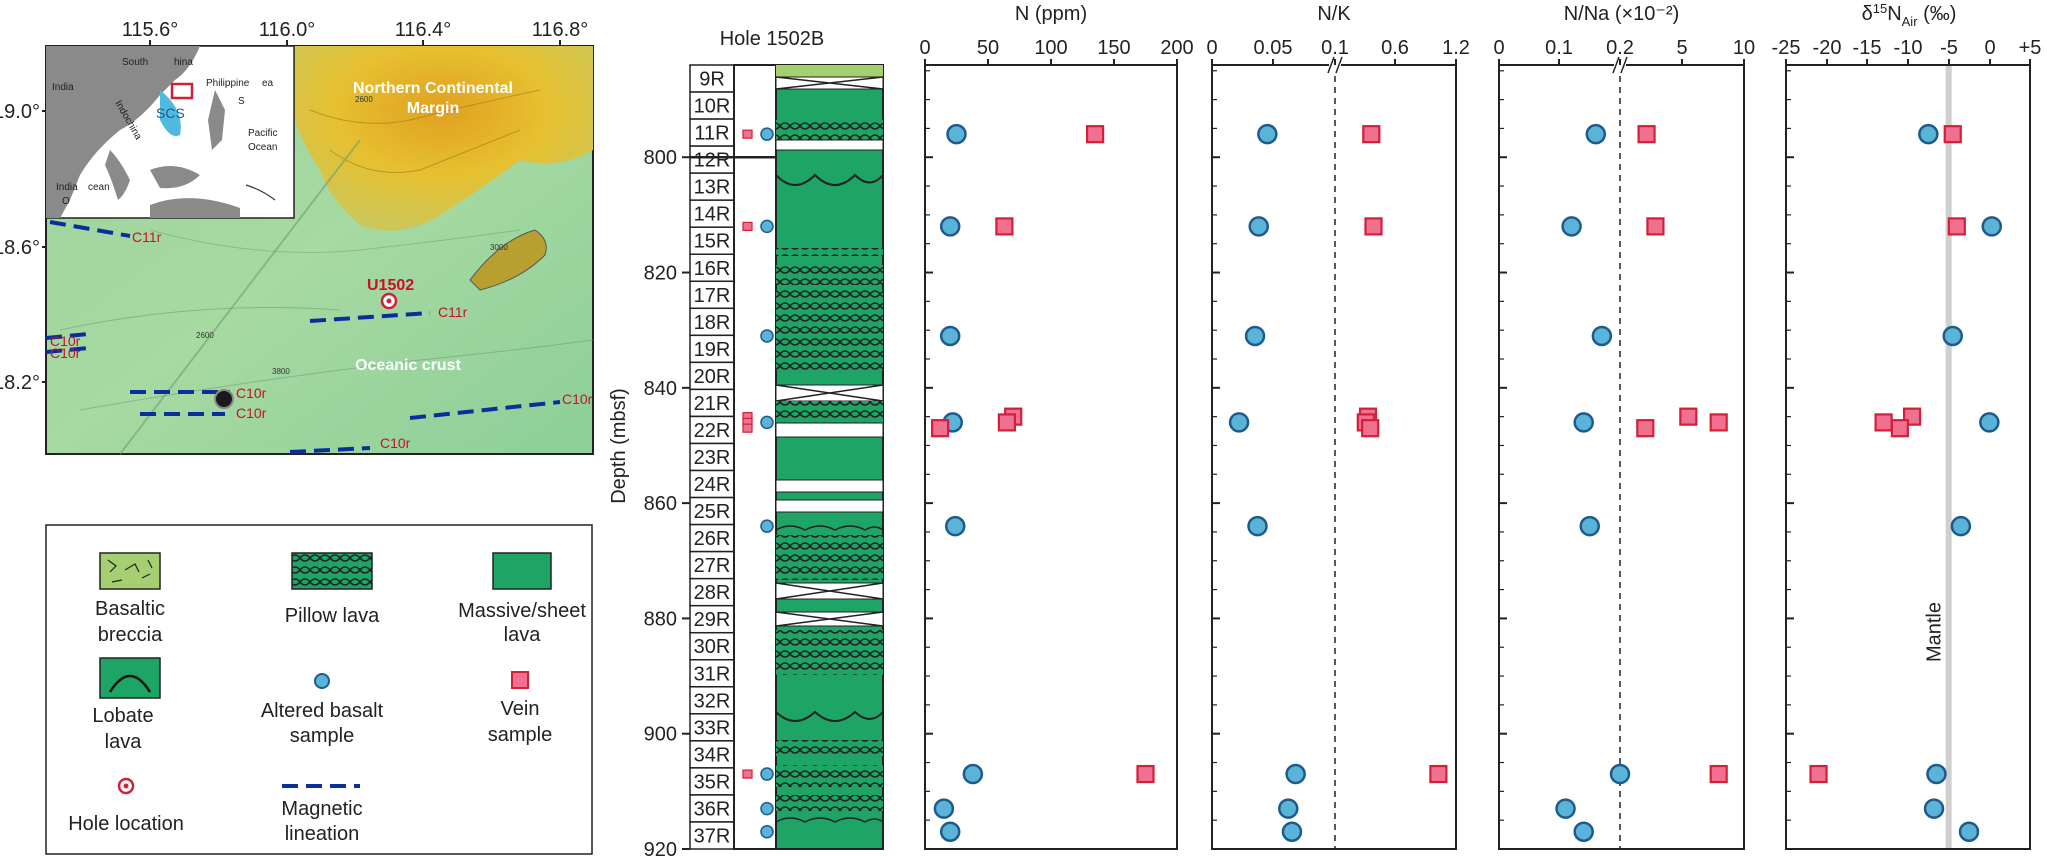 The image size is (2047, 856). Describe the element at coordinates (712, 836) in the screenshot. I see `core-label: 37R` at that location.